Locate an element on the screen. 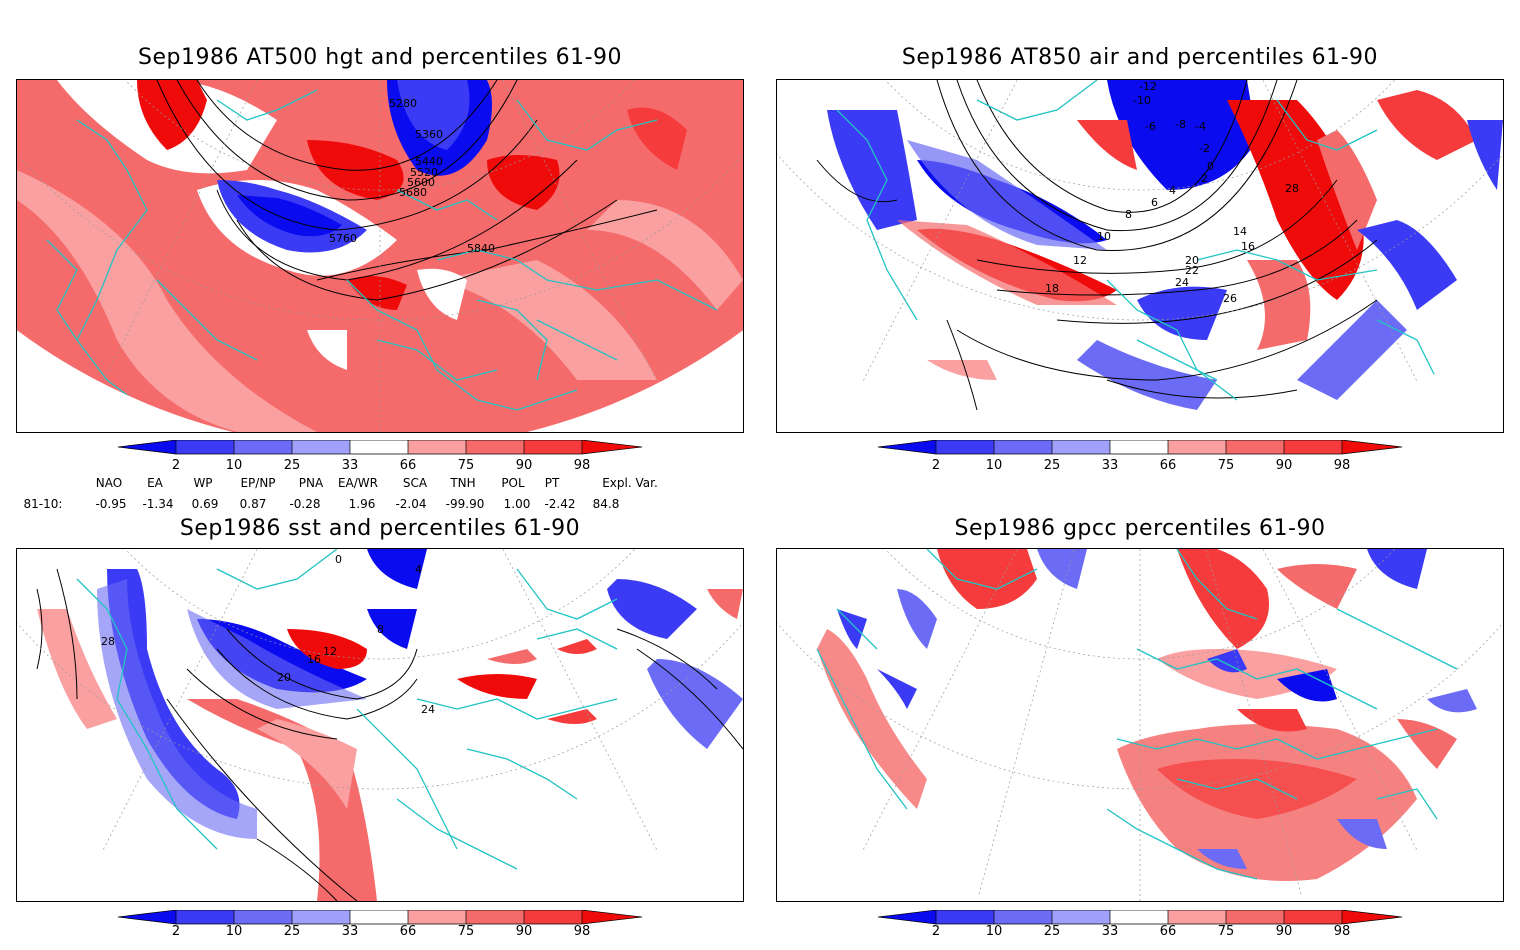 Image resolution: width=1520 pixels, height=950 pixels. index-header: PT is located at coordinates (552, 483).